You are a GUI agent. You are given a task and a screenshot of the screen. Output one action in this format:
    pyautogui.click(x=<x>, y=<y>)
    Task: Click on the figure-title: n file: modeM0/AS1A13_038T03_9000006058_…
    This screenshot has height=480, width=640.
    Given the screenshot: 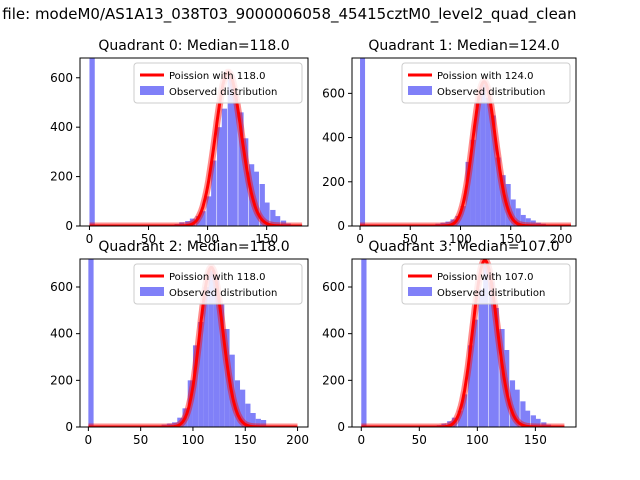 What is the action you would take?
    pyautogui.click(x=320, y=15)
    